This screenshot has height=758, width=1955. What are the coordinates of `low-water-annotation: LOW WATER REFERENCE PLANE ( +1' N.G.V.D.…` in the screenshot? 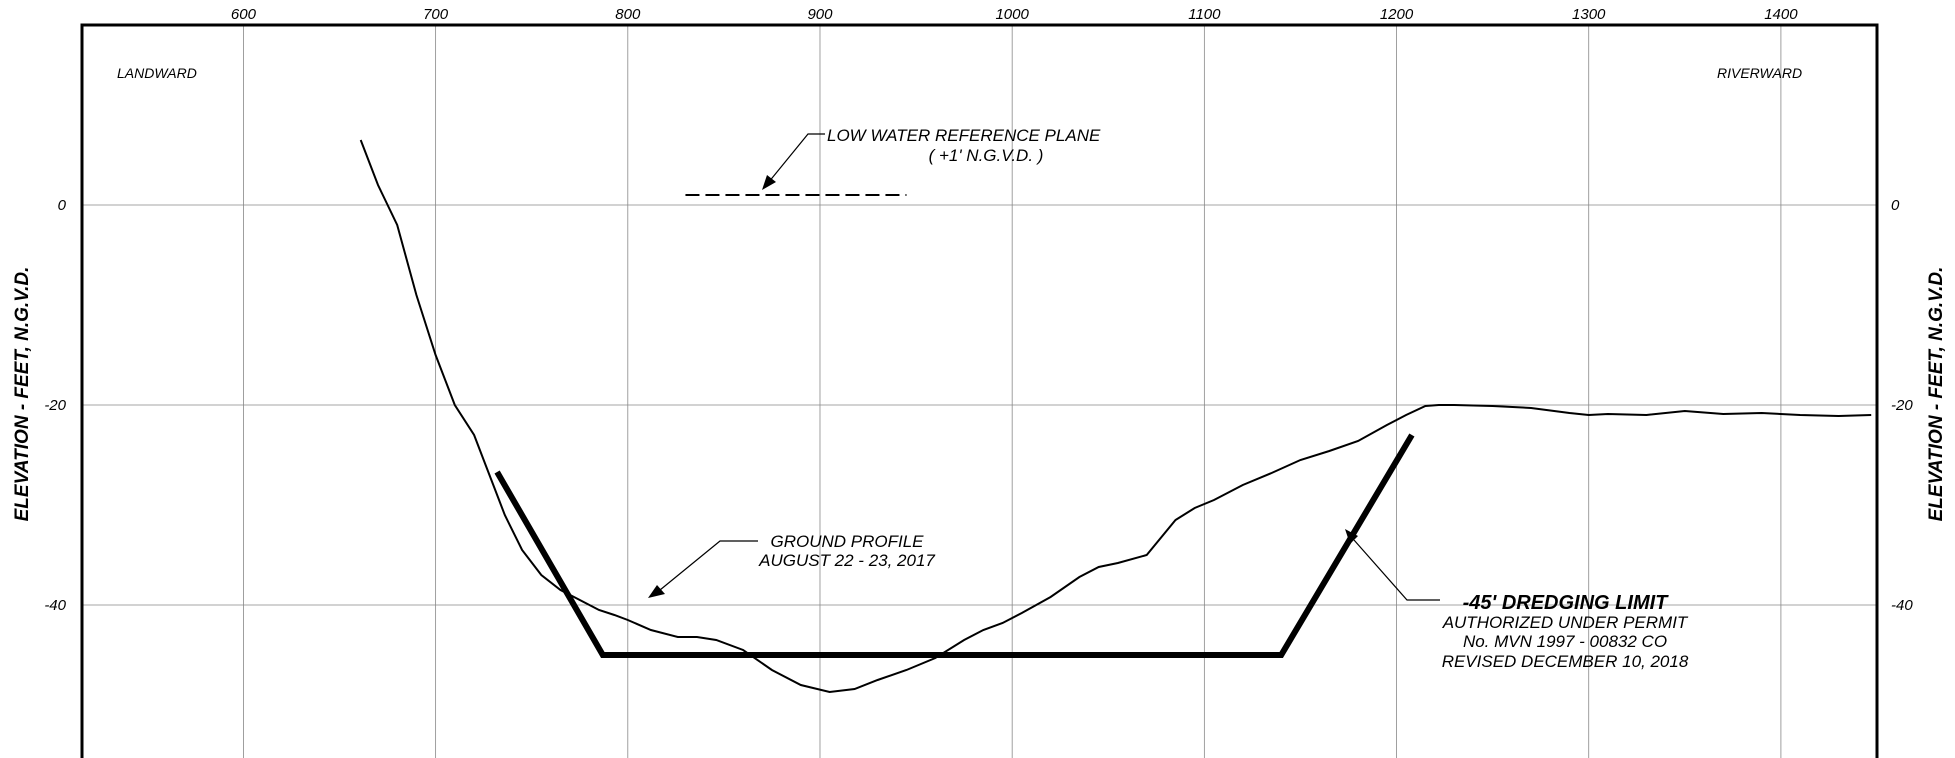 It's located at (931, 158).